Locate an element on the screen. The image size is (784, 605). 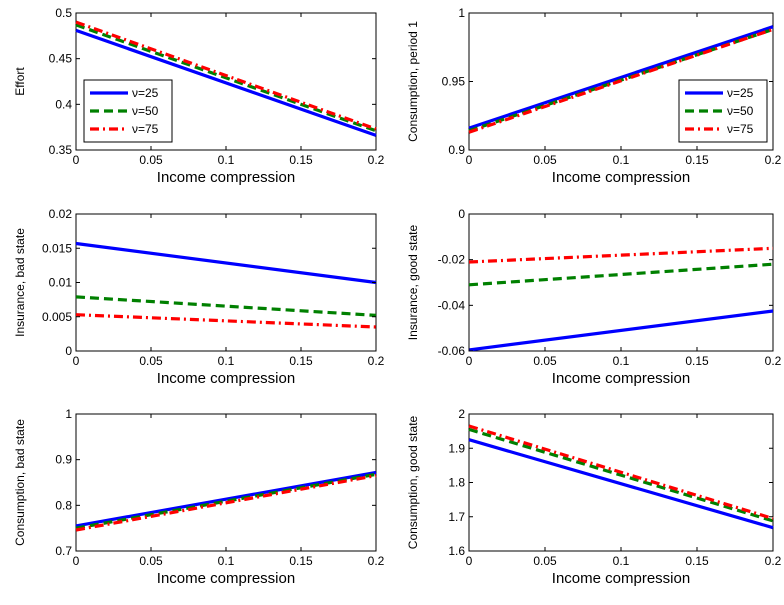
y-tick-label: 2 is located at coordinates (461, 414).